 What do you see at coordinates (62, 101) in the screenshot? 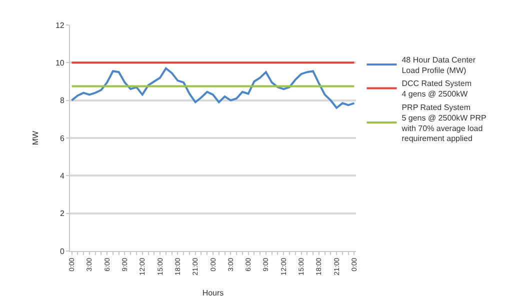
I see `y-tick-label: 8` at bounding box center [62, 101].